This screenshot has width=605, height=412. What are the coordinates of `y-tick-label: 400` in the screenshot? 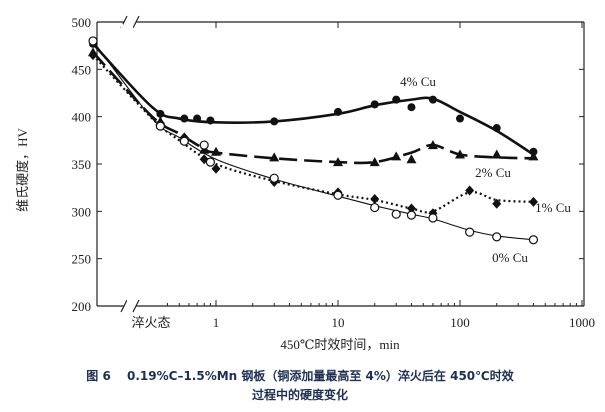 It's located at (82, 117).